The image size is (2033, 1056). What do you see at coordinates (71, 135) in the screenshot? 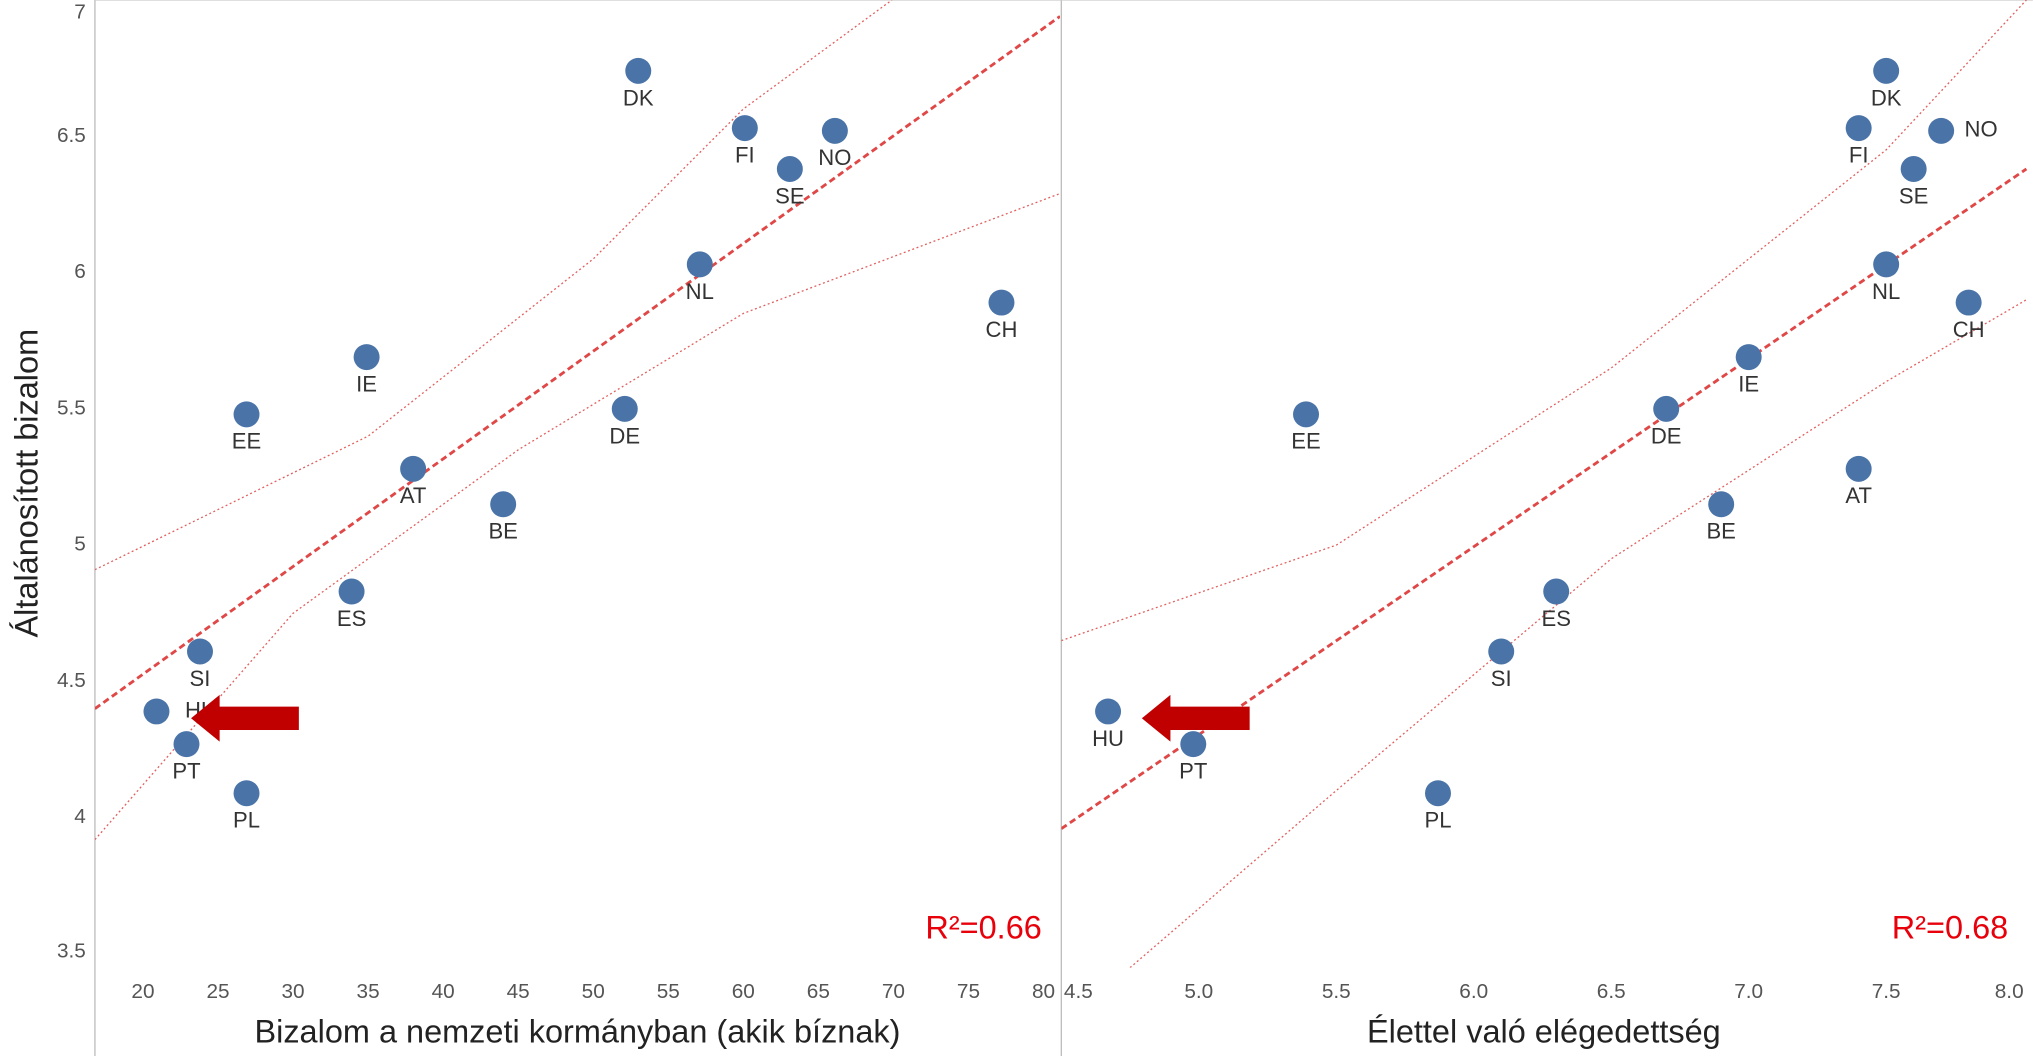
I see `y-tick-label: 6.5` at bounding box center [71, 135].